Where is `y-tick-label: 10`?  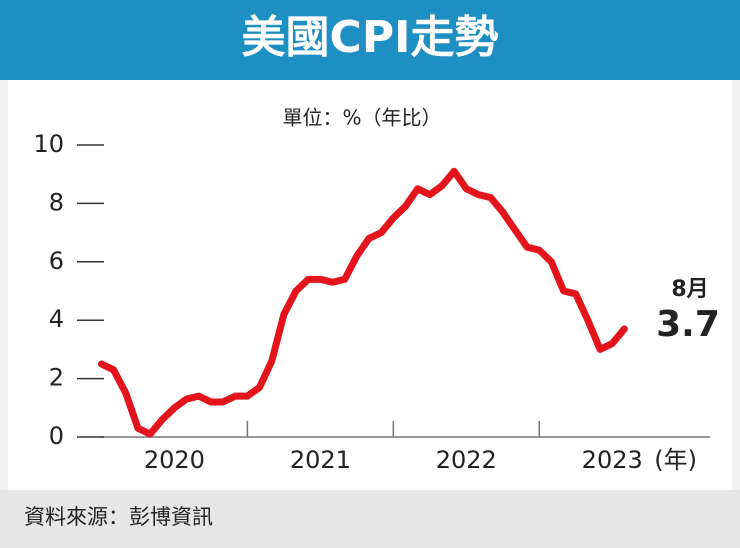
y-tick-label: 10 is located at coordinates (48, 144).